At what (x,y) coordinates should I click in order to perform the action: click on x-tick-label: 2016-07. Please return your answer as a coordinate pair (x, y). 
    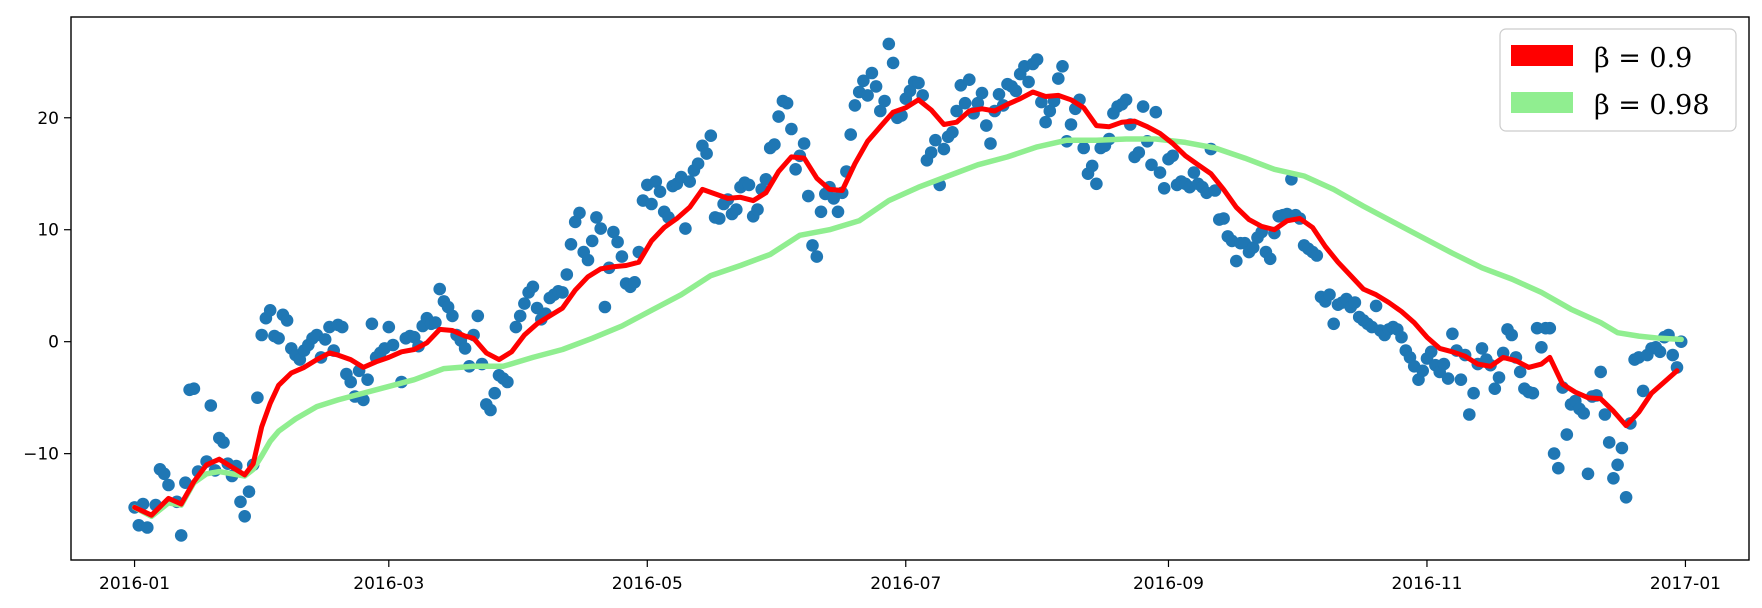
    Looking at the image, I should click on (905, 584).